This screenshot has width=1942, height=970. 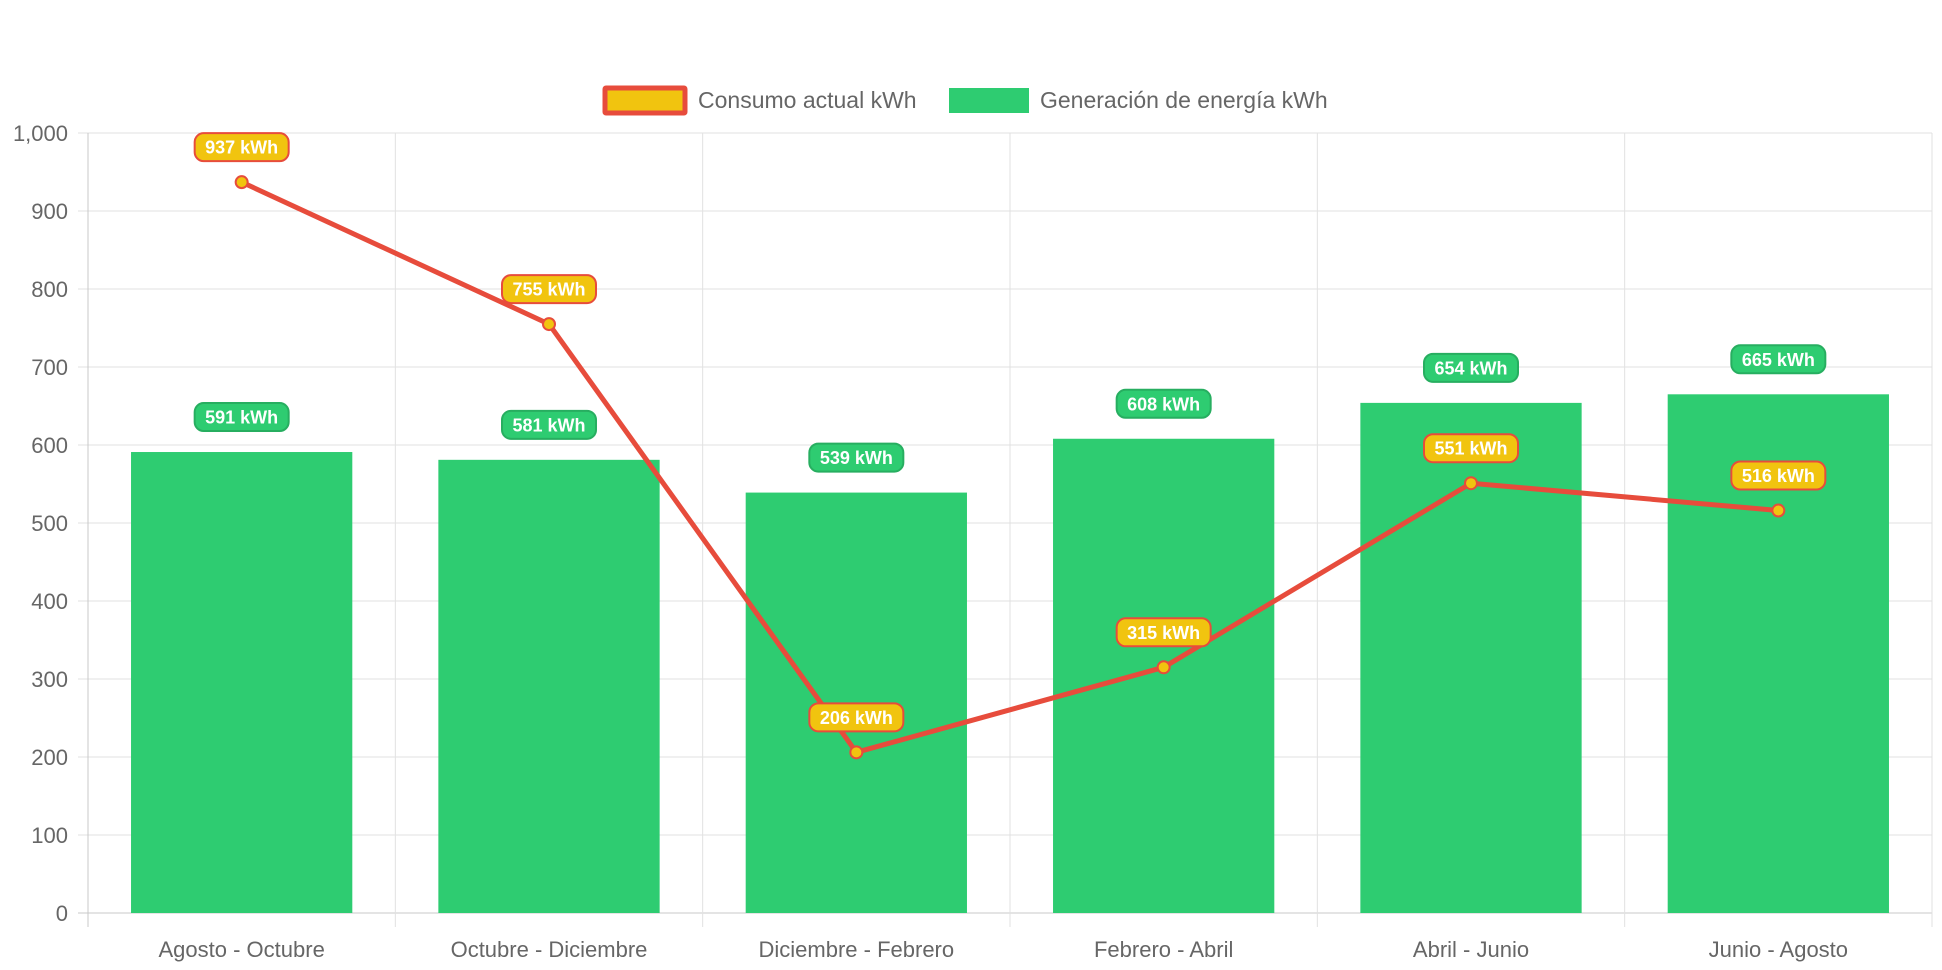 I want to click on generation-data-label: 539 kWh, so click(x=856, y=457).